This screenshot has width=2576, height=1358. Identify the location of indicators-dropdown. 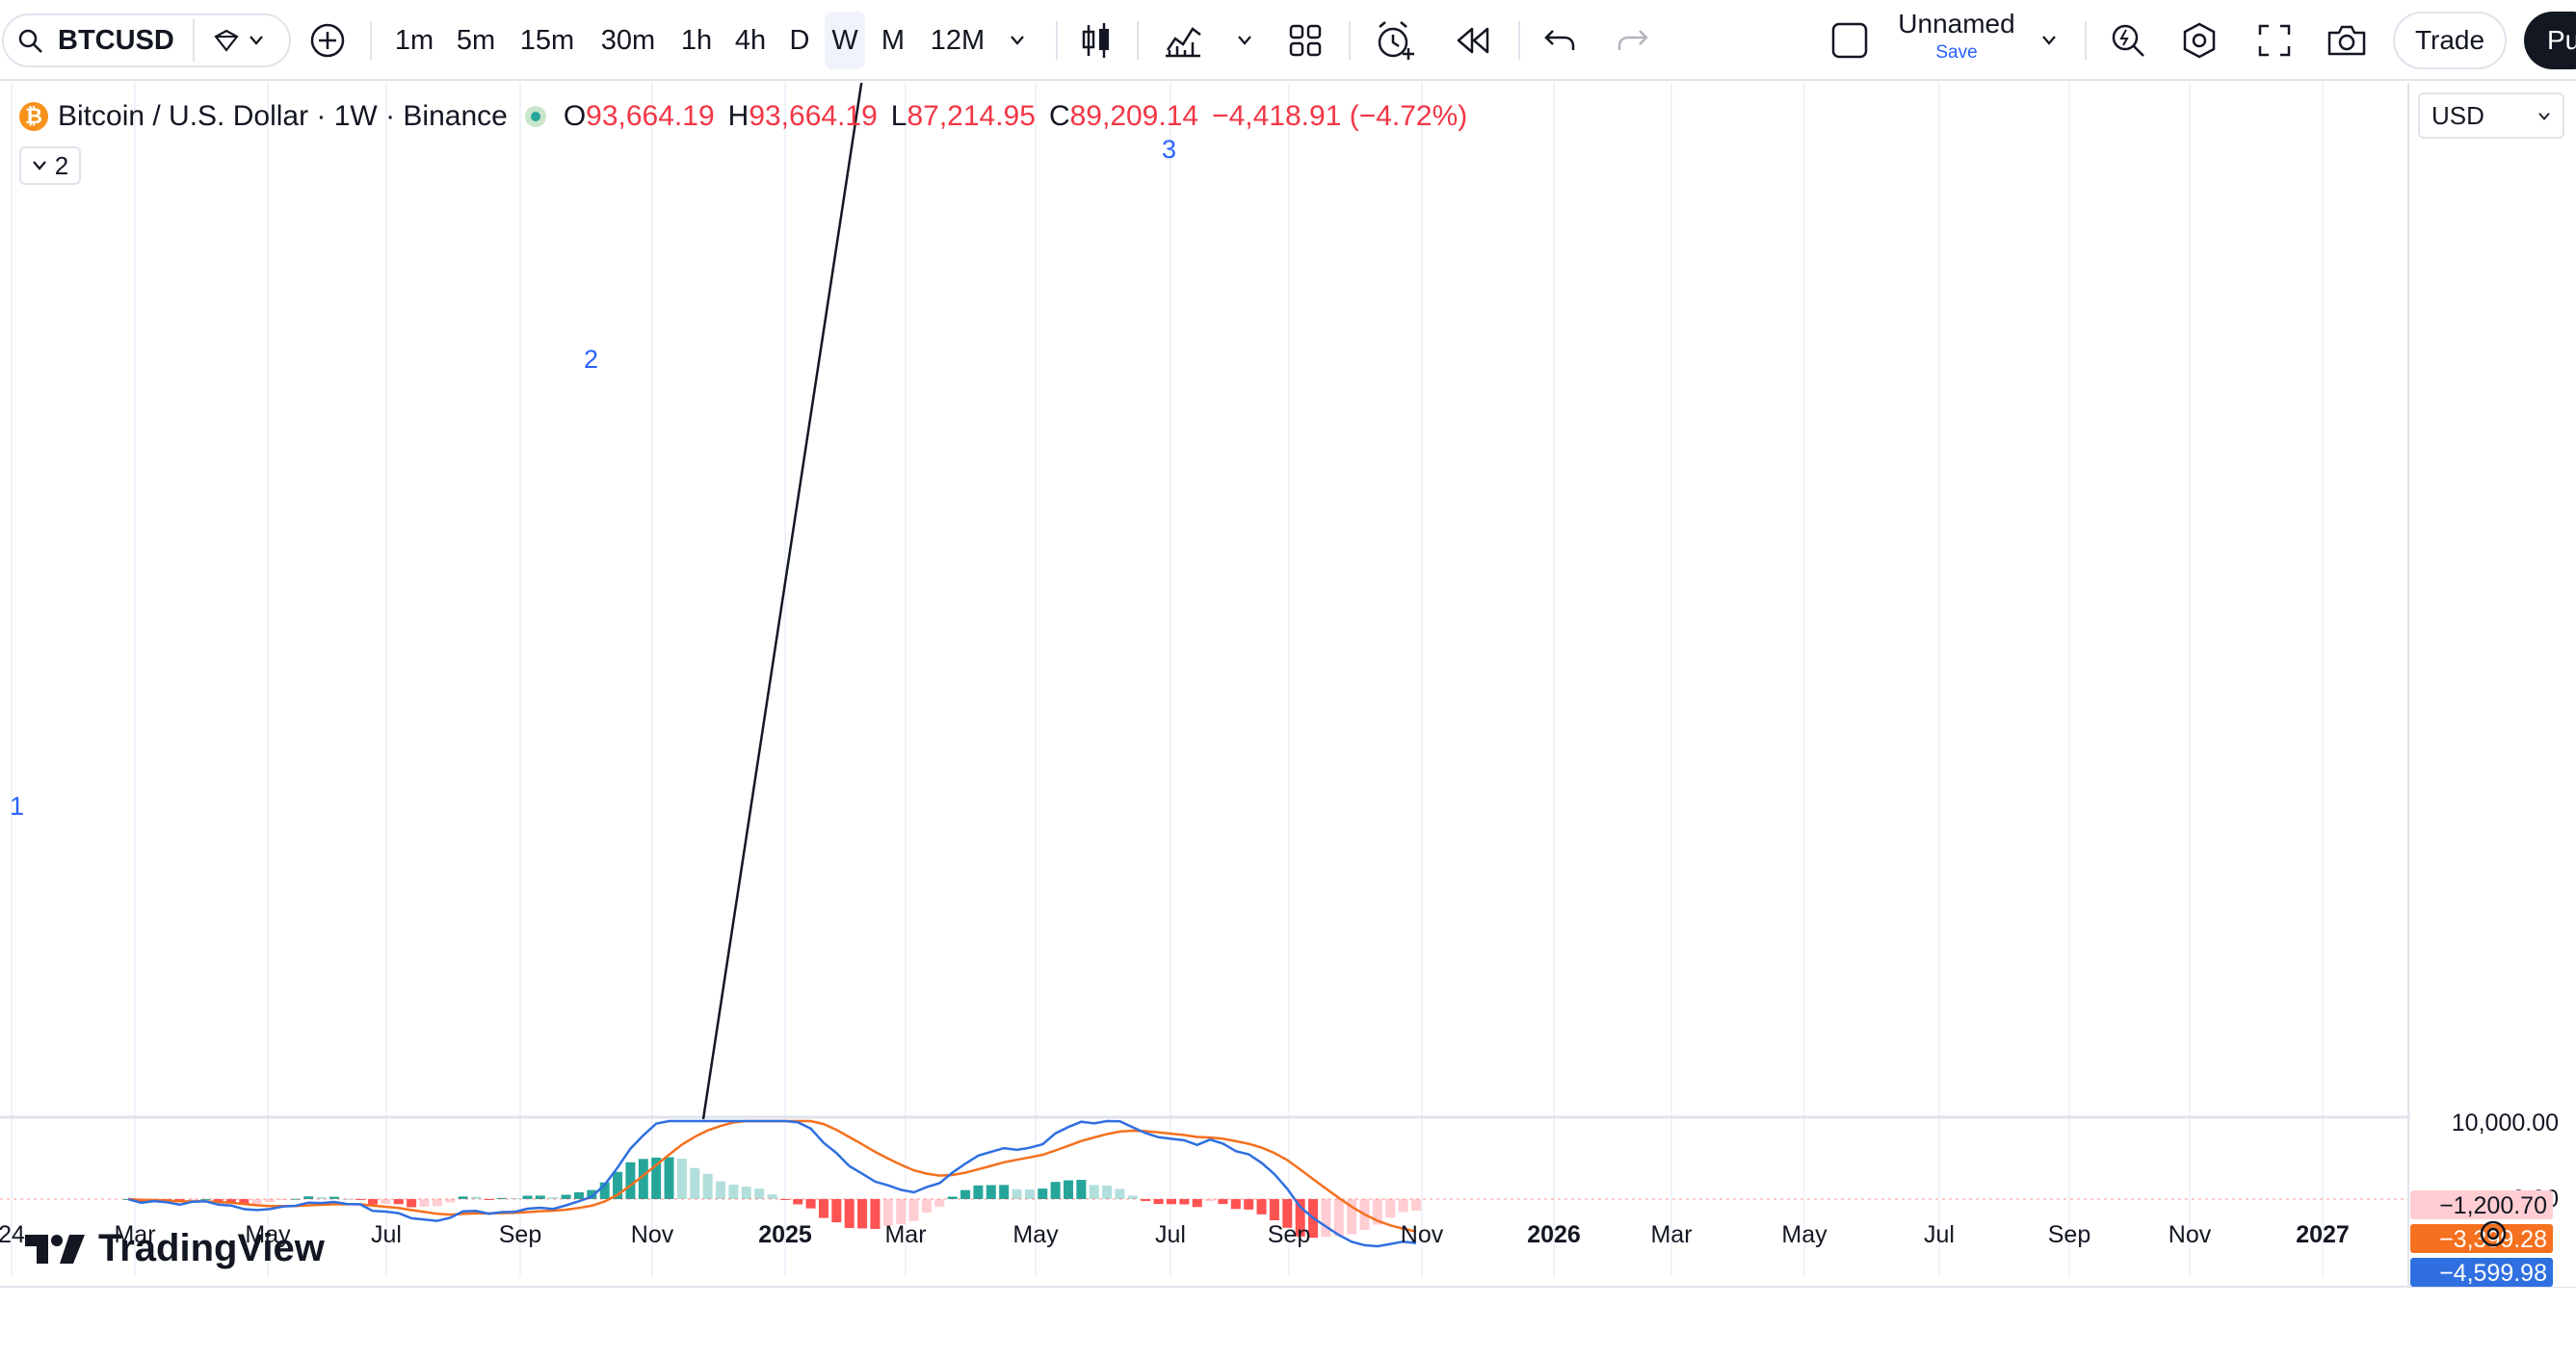
(1244, 40).